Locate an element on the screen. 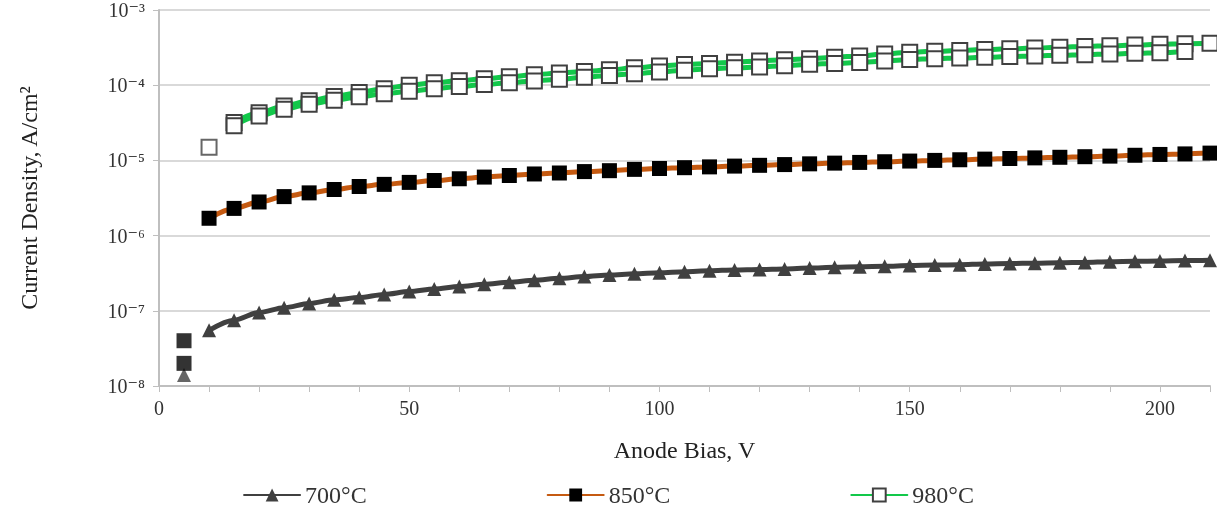  x-tick-label: 200 is located at coordinates (1159, 408).